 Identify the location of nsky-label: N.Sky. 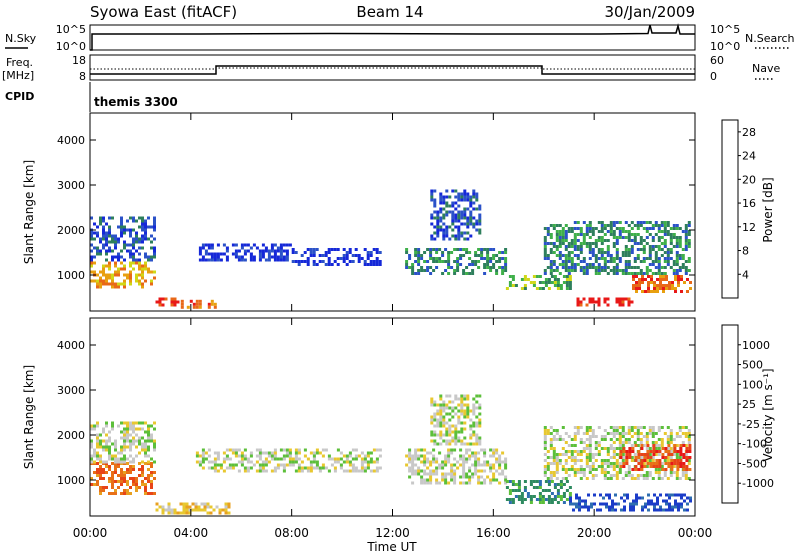
(21, 38).